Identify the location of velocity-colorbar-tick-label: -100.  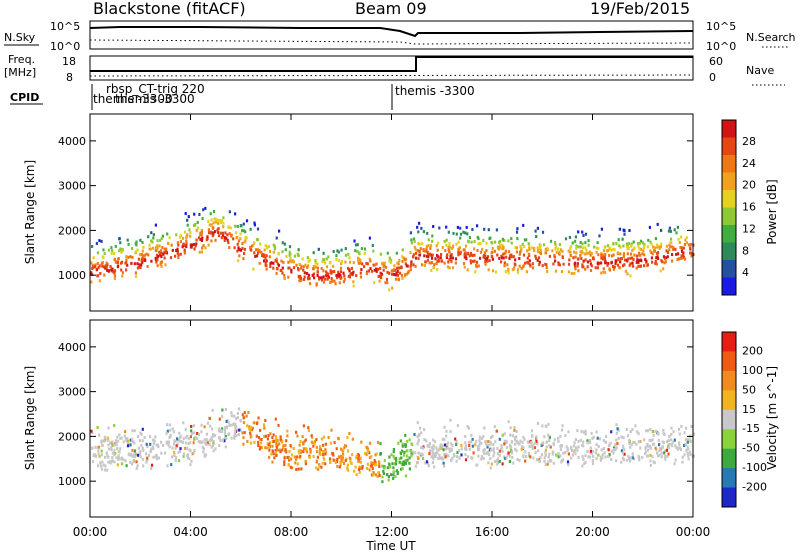
(754, 467).